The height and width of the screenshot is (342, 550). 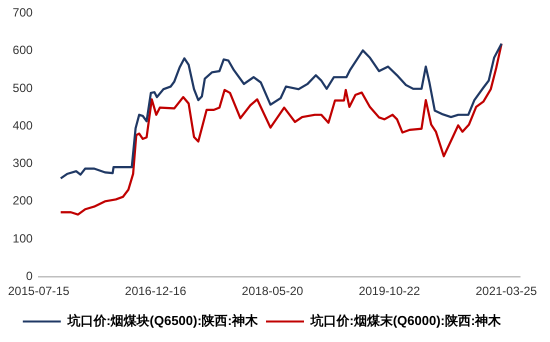 What do you see at coordinates (23, 238) in the screenshot?
I see `y-tick-label: 100` at bounding box center [23, 238].